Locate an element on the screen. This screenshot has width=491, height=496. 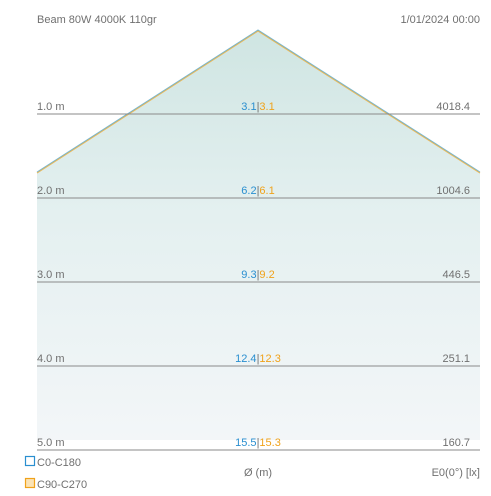
diameter-c90-value: 15.3 is located at coordinates (269, 443).